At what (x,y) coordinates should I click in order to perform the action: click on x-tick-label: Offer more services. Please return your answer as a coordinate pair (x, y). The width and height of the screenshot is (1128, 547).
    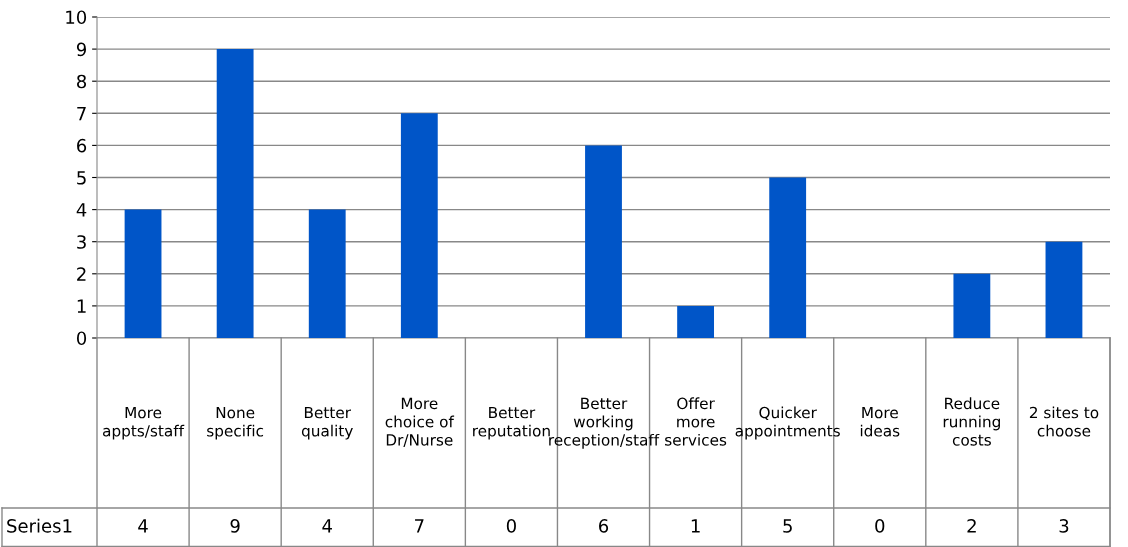
    Looking at the image, I should click on (696, 421).